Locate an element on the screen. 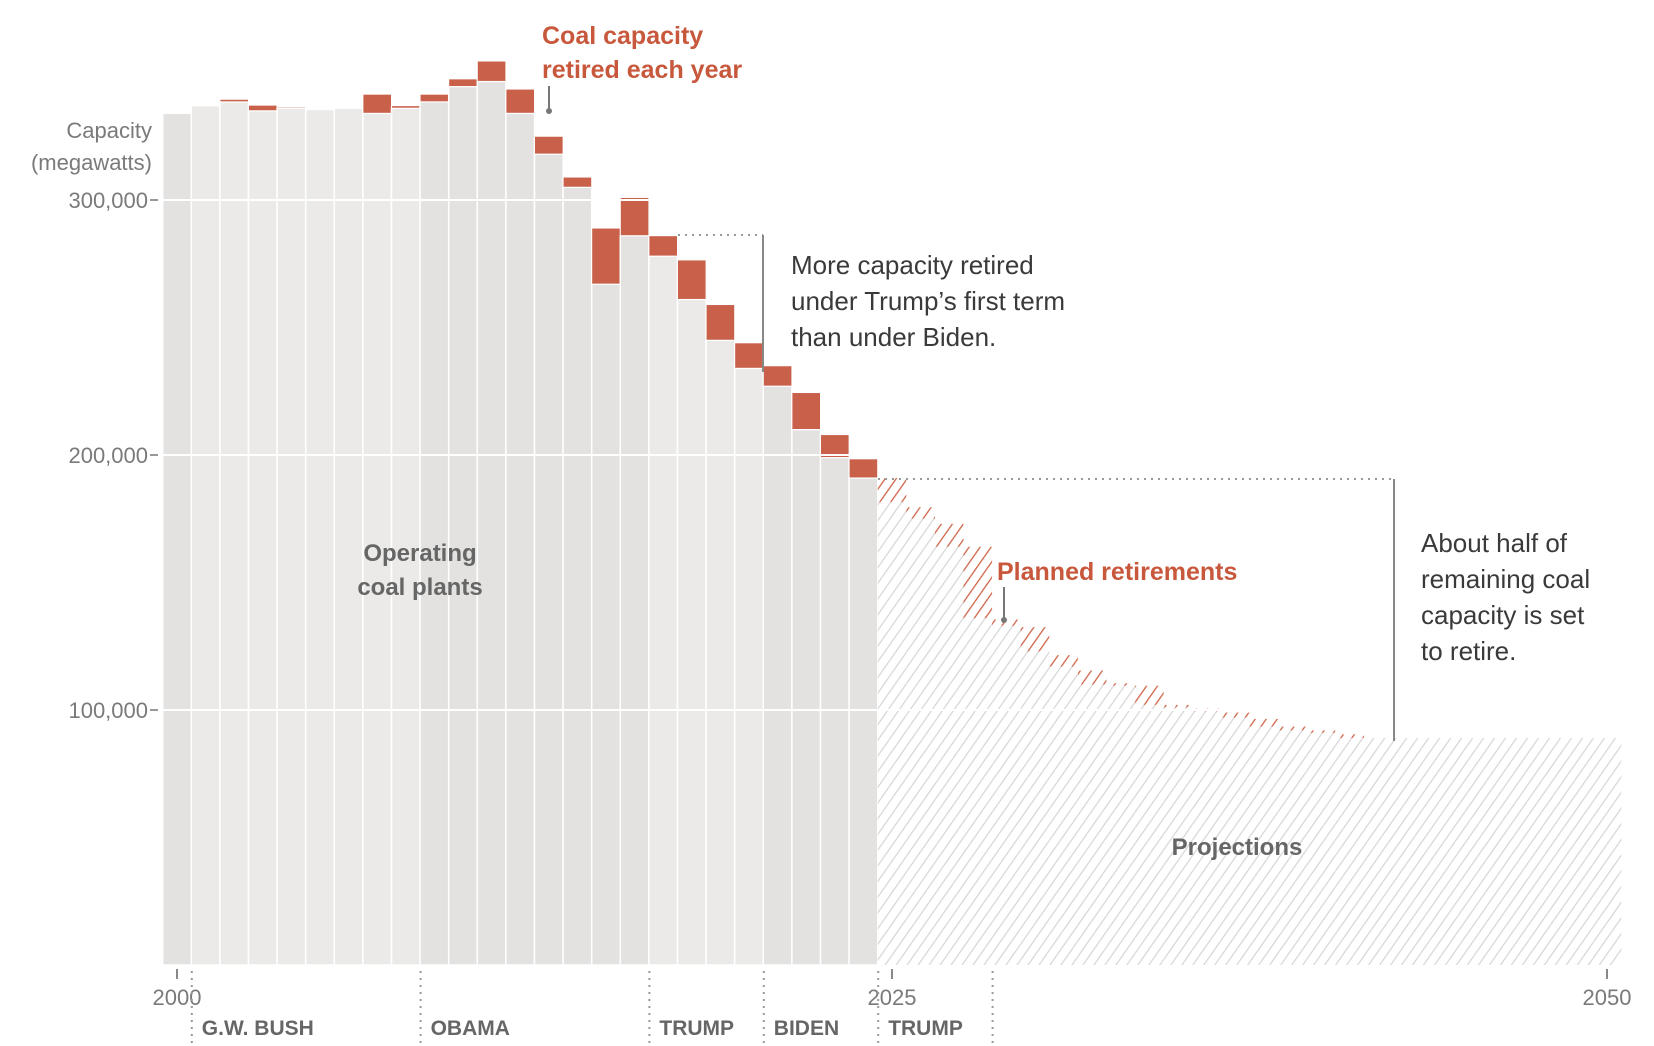 This screenshot has height=1046, width=1654. x-tick-label: 2050 is located at coordinates (1607, 997).